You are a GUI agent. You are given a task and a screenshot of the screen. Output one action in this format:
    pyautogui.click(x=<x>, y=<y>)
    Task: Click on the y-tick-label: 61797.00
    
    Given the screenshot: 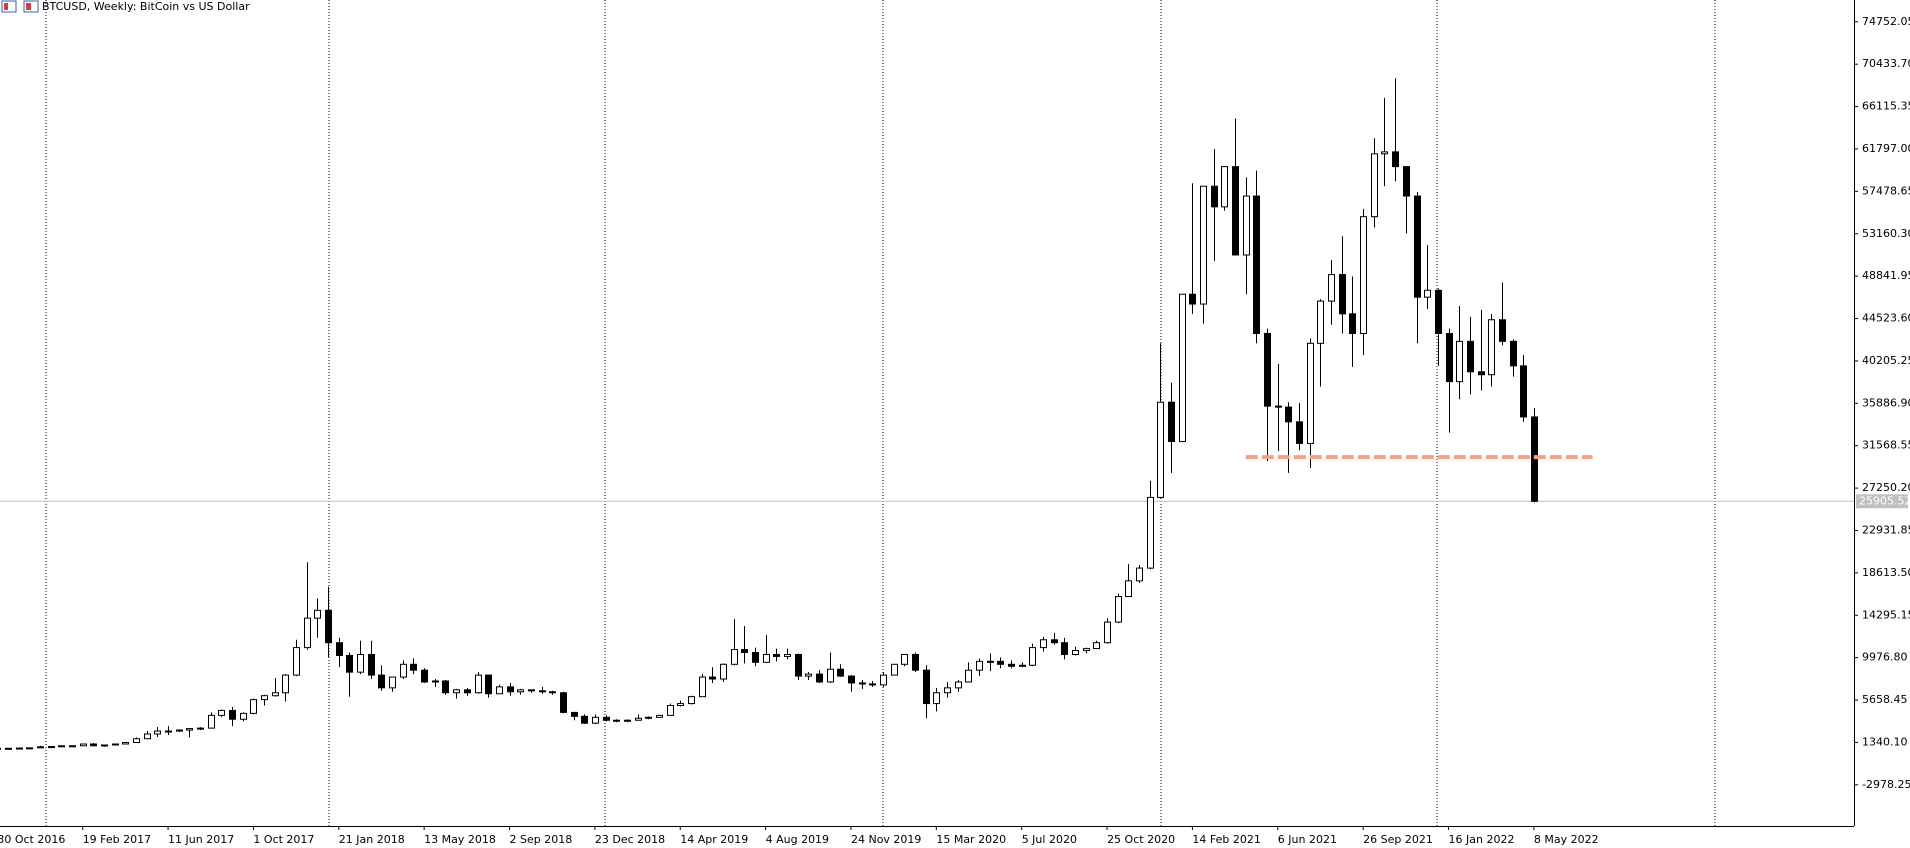 What is the action you would take?
    pyautogui.click(x=1886, y=148)
    